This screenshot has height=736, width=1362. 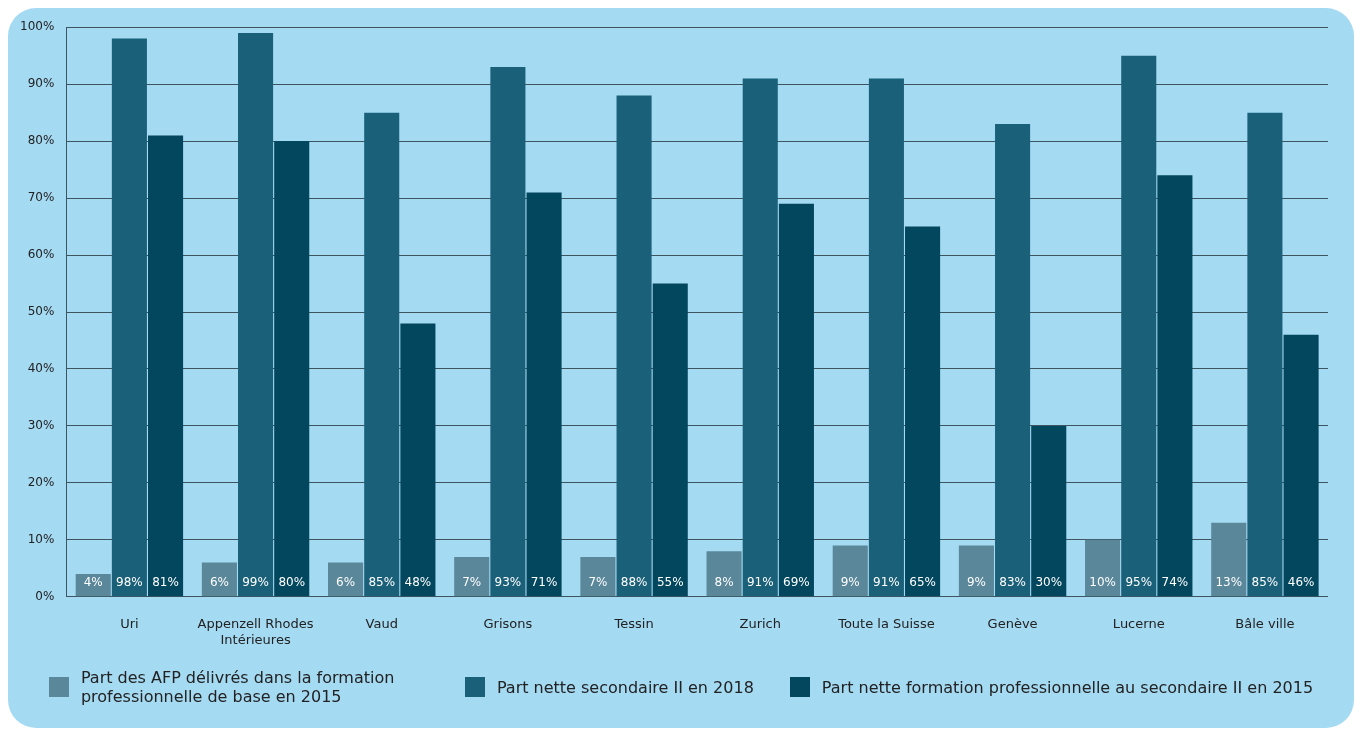 What do you see at coordinates (625, 687) in the screenshot?
I see `legend-label: Part nette secondaire II en 2018` at bounding box center [625, 687].